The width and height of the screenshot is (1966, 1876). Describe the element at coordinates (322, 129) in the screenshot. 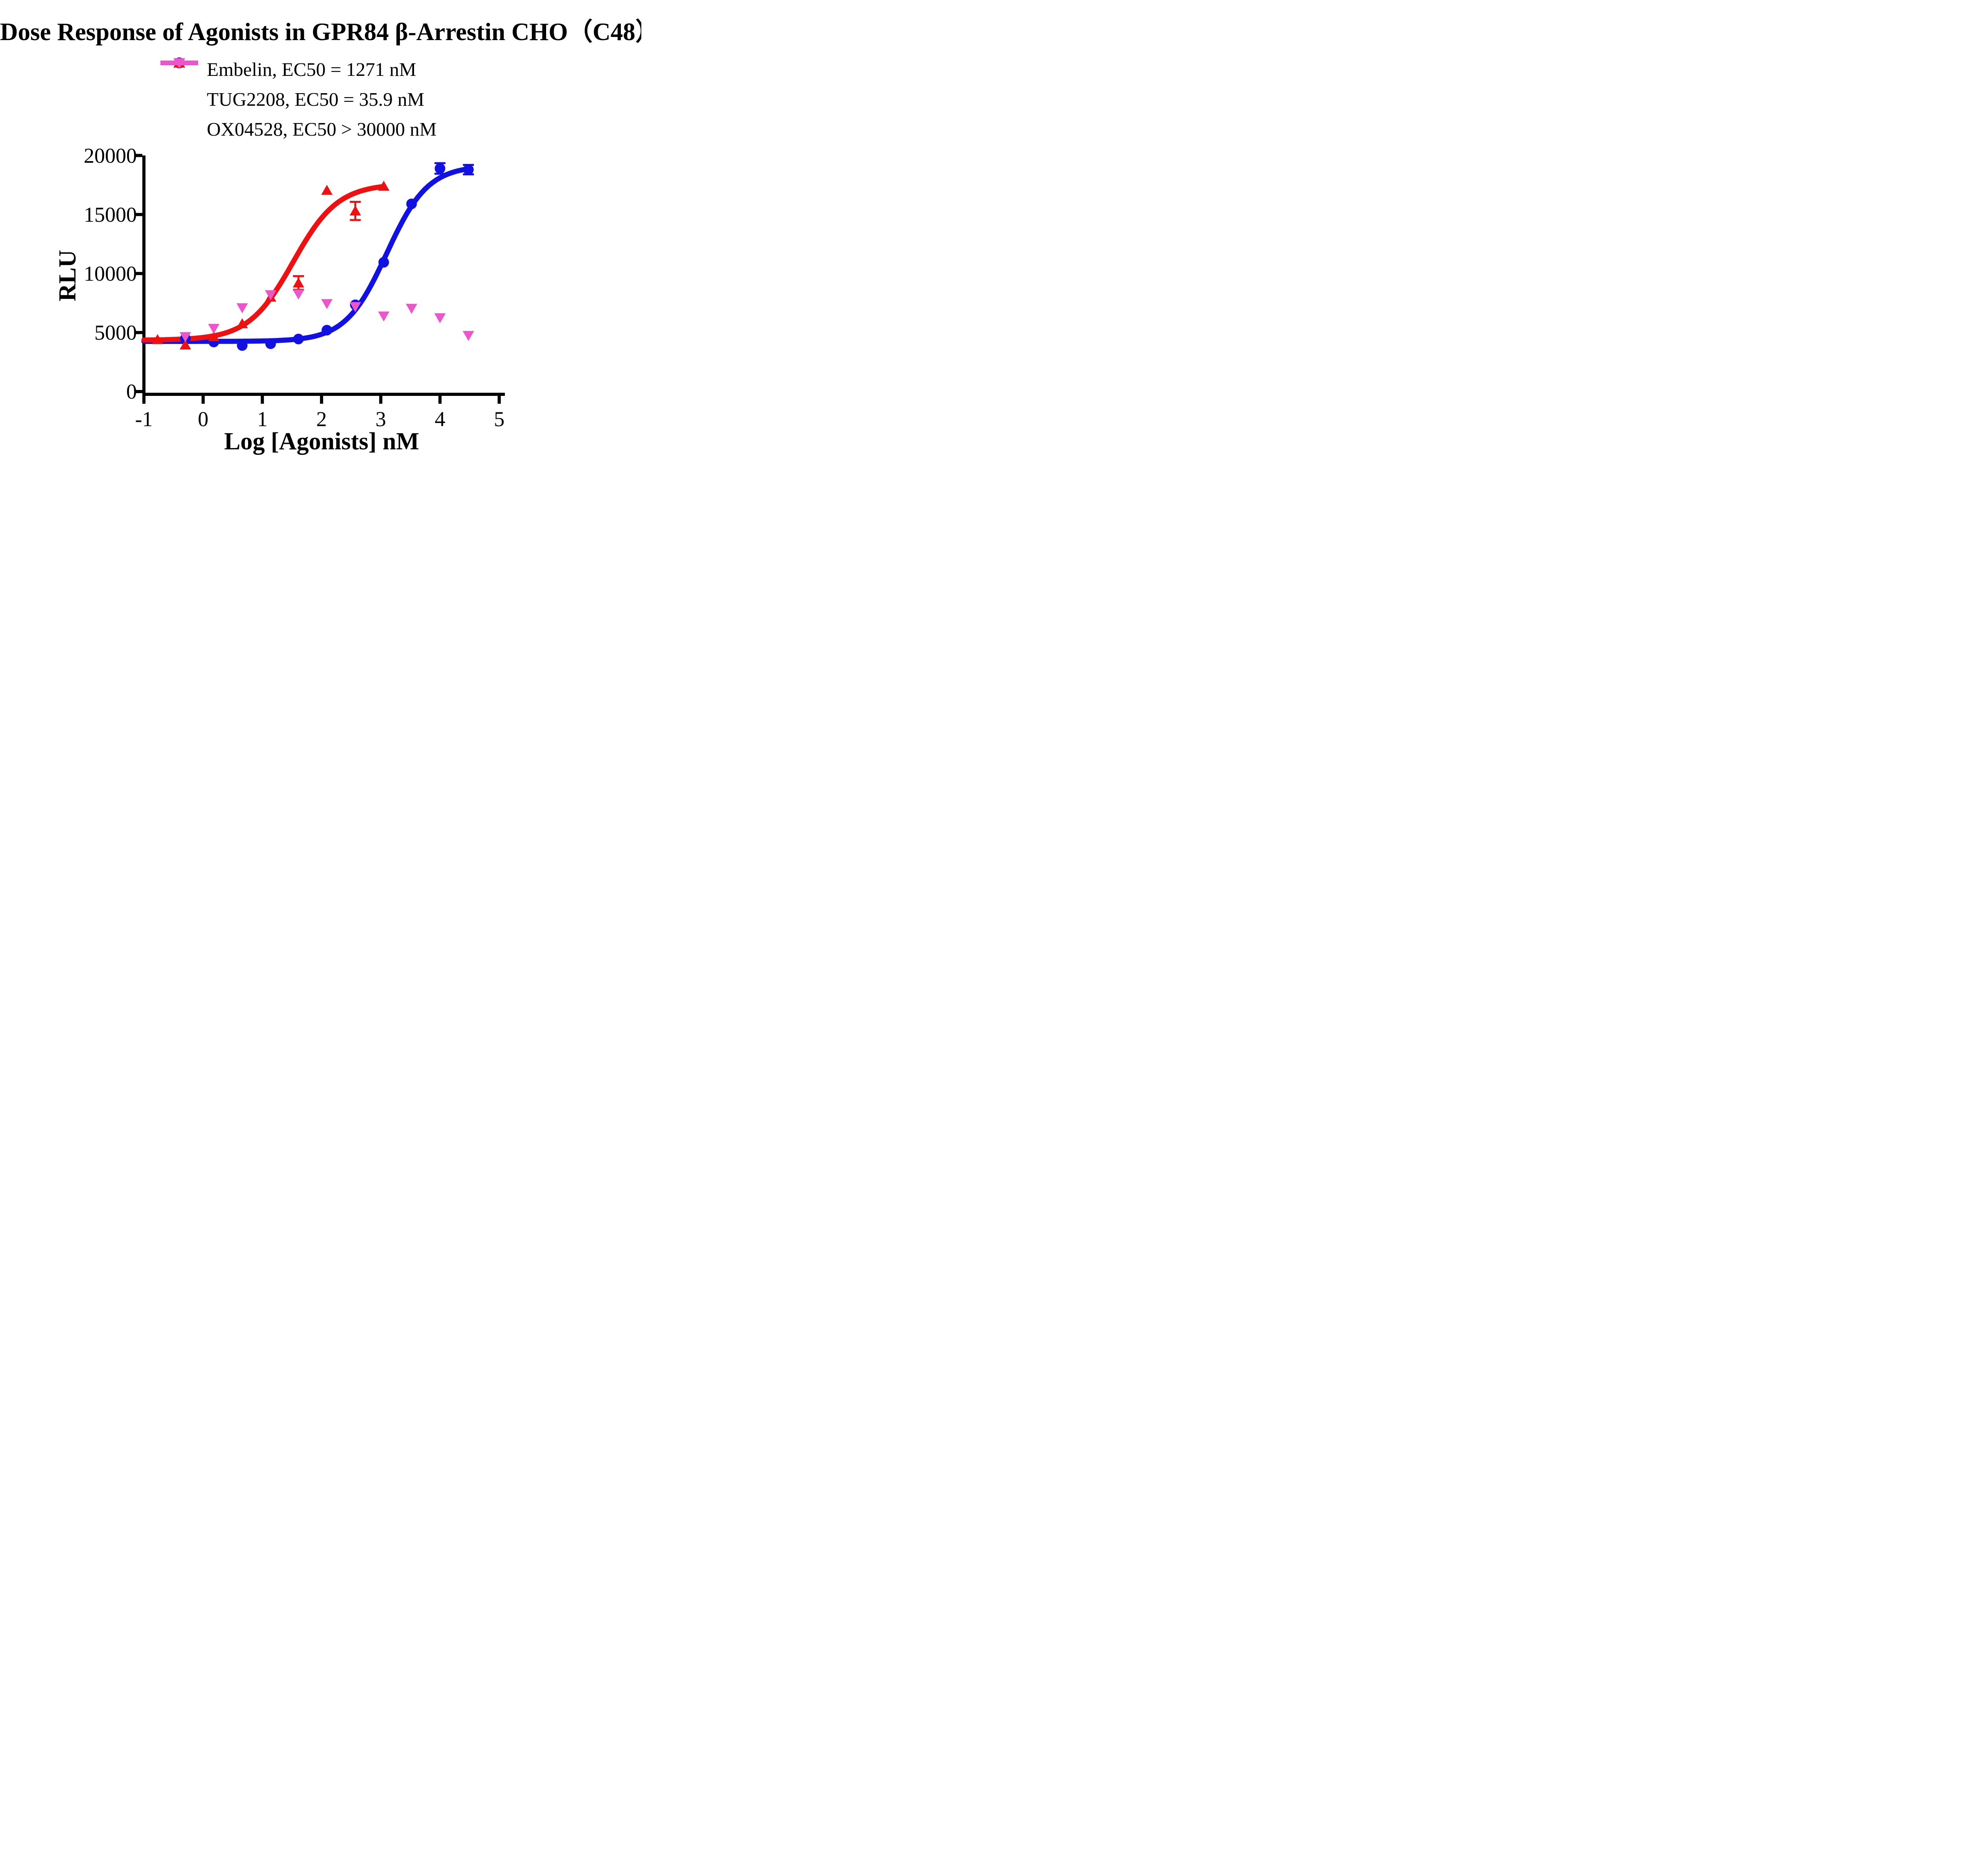

I see `legend-label-ox04528: OX04528, EC50 > 30000 nM` at that location.